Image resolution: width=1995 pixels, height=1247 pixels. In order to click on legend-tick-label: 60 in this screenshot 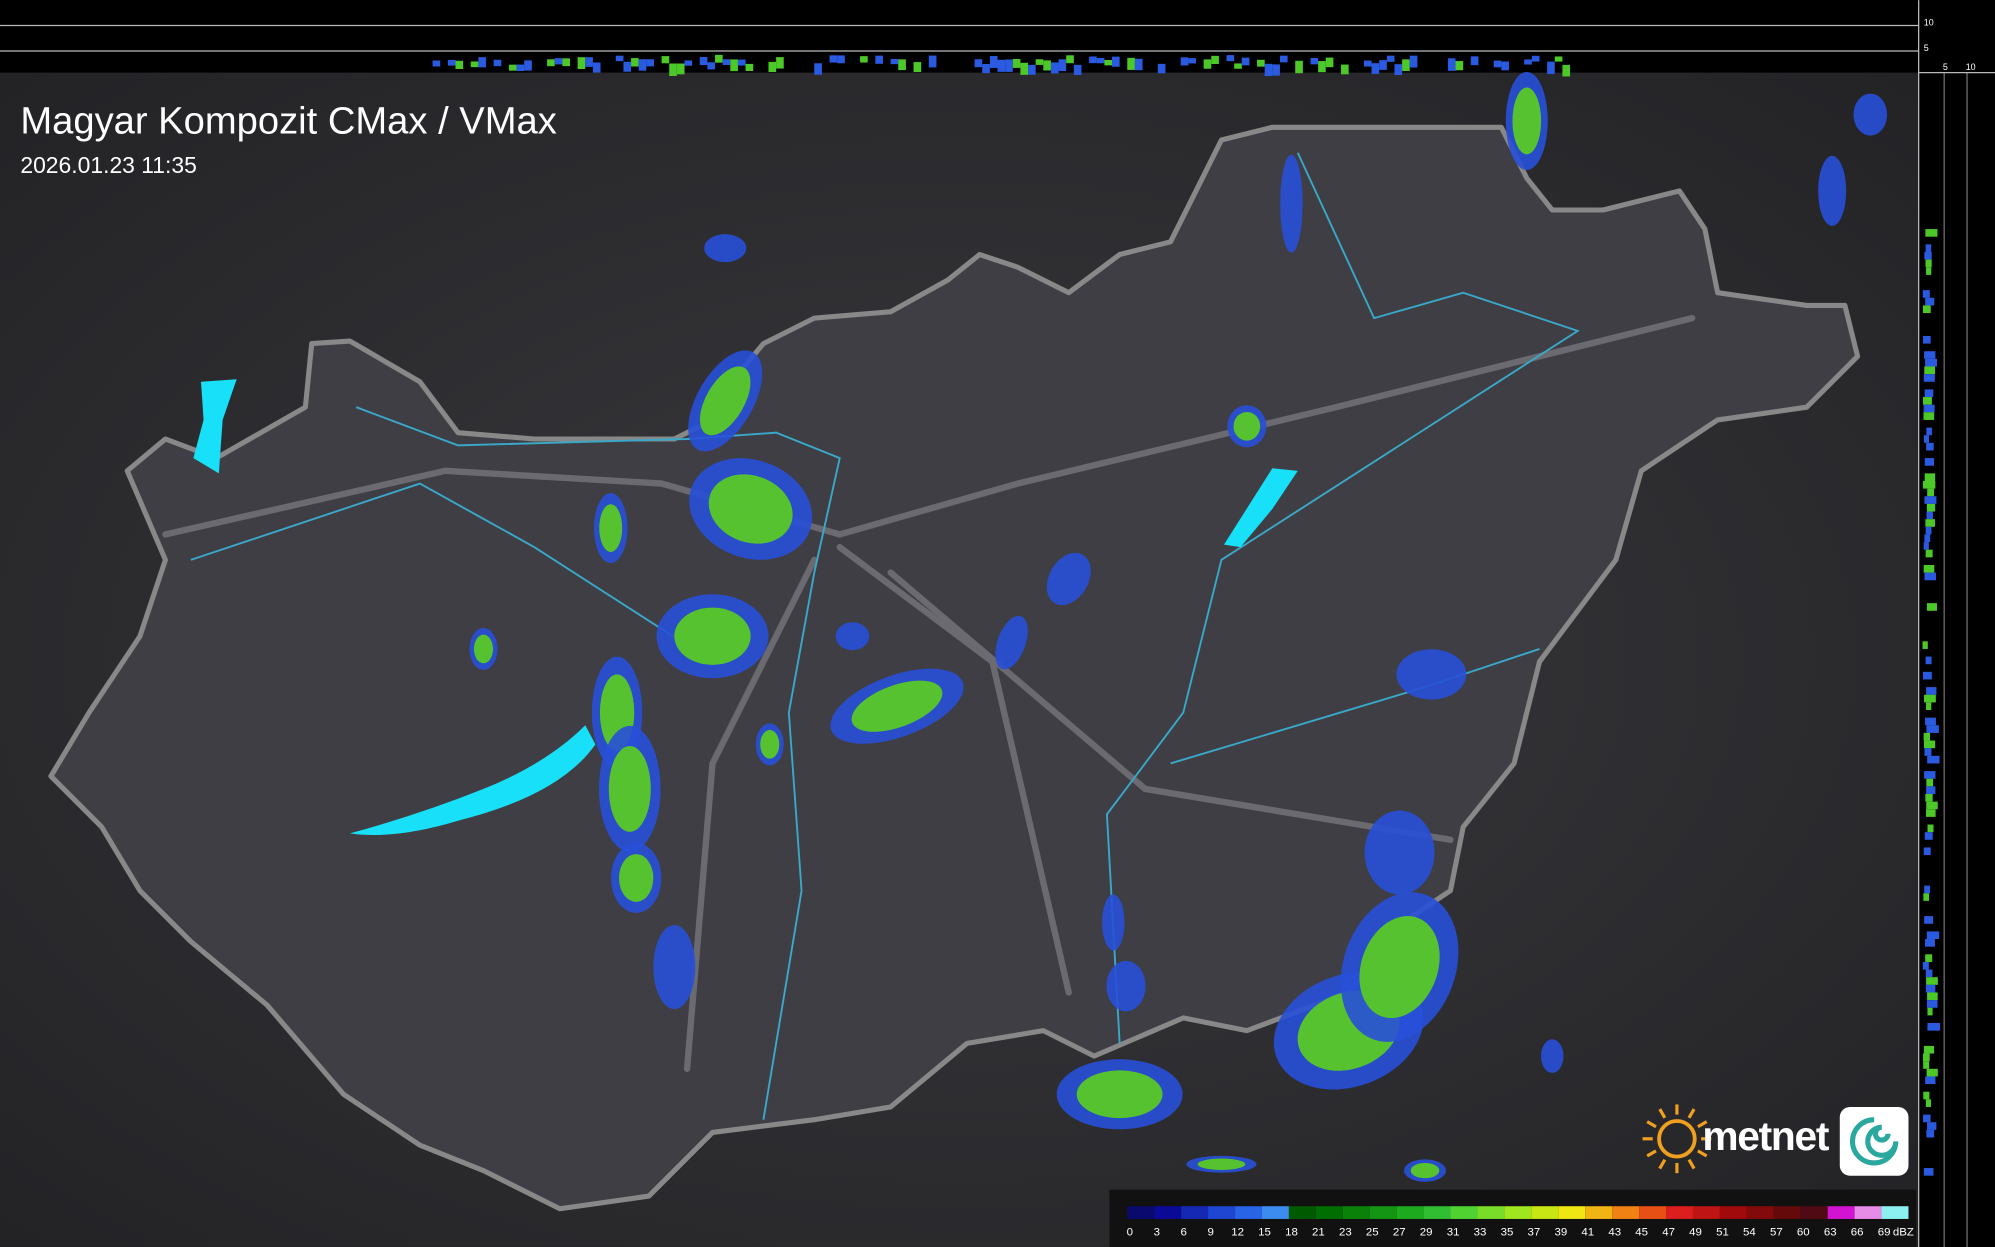, I will do `click(1803, 1232)`.